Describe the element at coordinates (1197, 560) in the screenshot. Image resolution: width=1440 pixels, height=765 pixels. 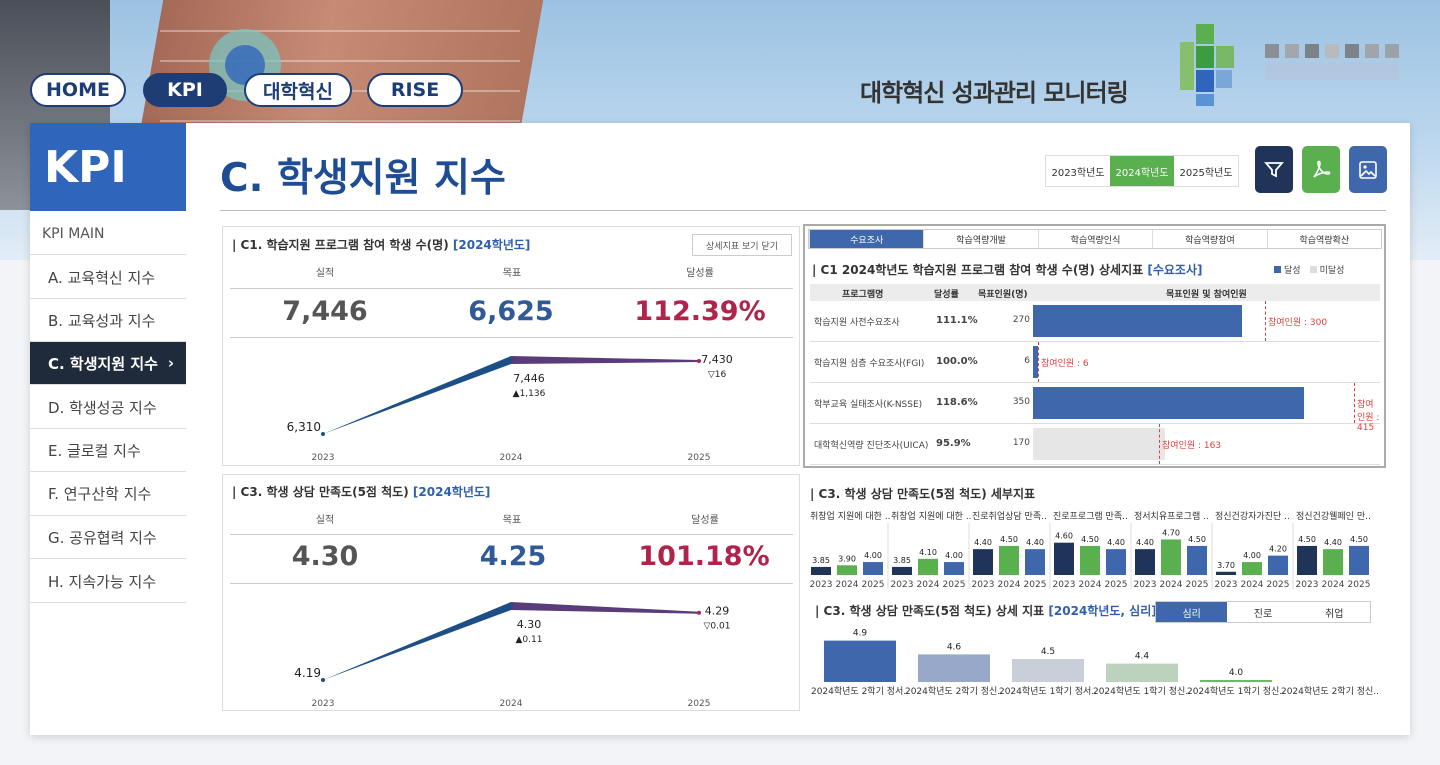
I see `c3-bar-4-2025` at that location.